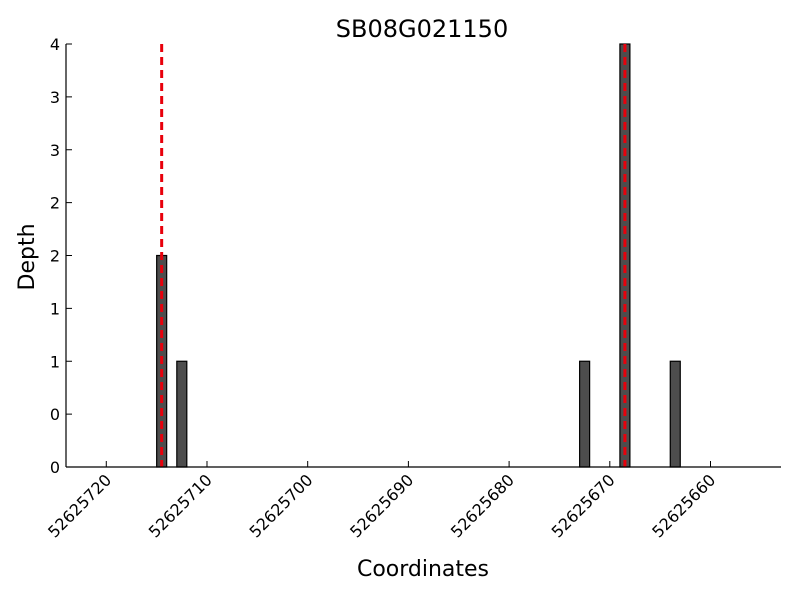 The image size is (800, 600). What do you see at coordinates (79, 505) in the screenshot?
I see `x-tick-label-0: 52625720` at bounding box center [79, 505].